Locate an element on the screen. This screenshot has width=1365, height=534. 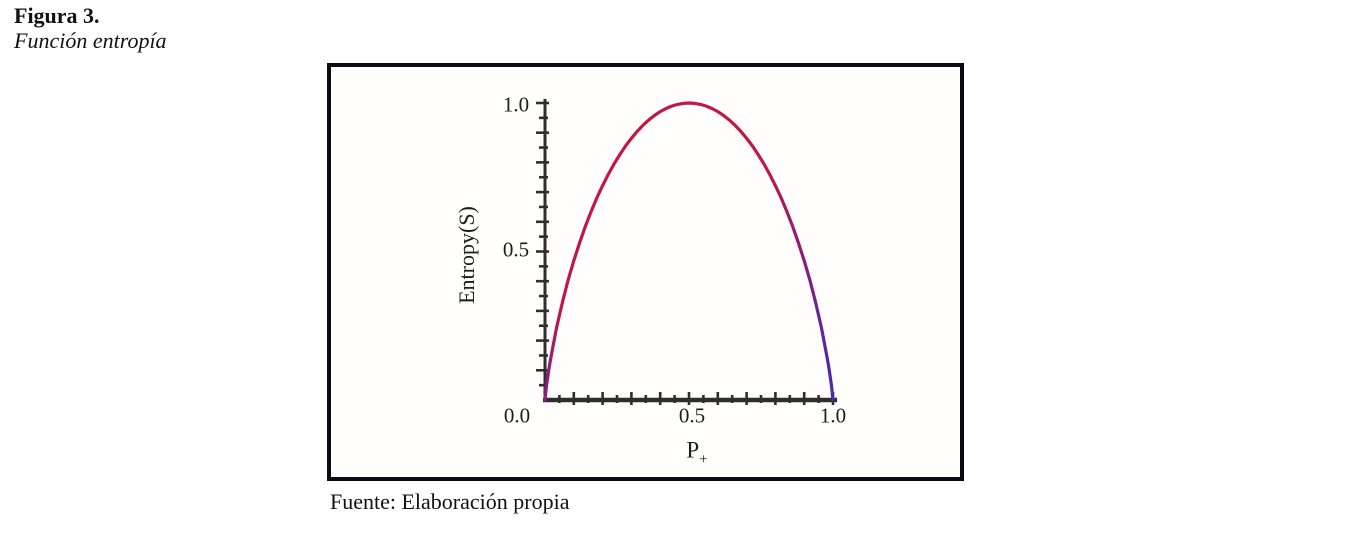
y-tick-label-0-5: 0.5 is located at coordinates (516, 249).